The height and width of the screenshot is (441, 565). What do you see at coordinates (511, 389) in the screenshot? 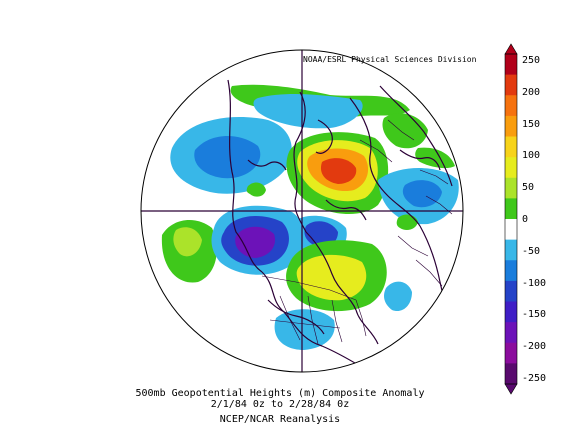
I see `colorbar-bottom-arrow` at bounding box center [511, 389].